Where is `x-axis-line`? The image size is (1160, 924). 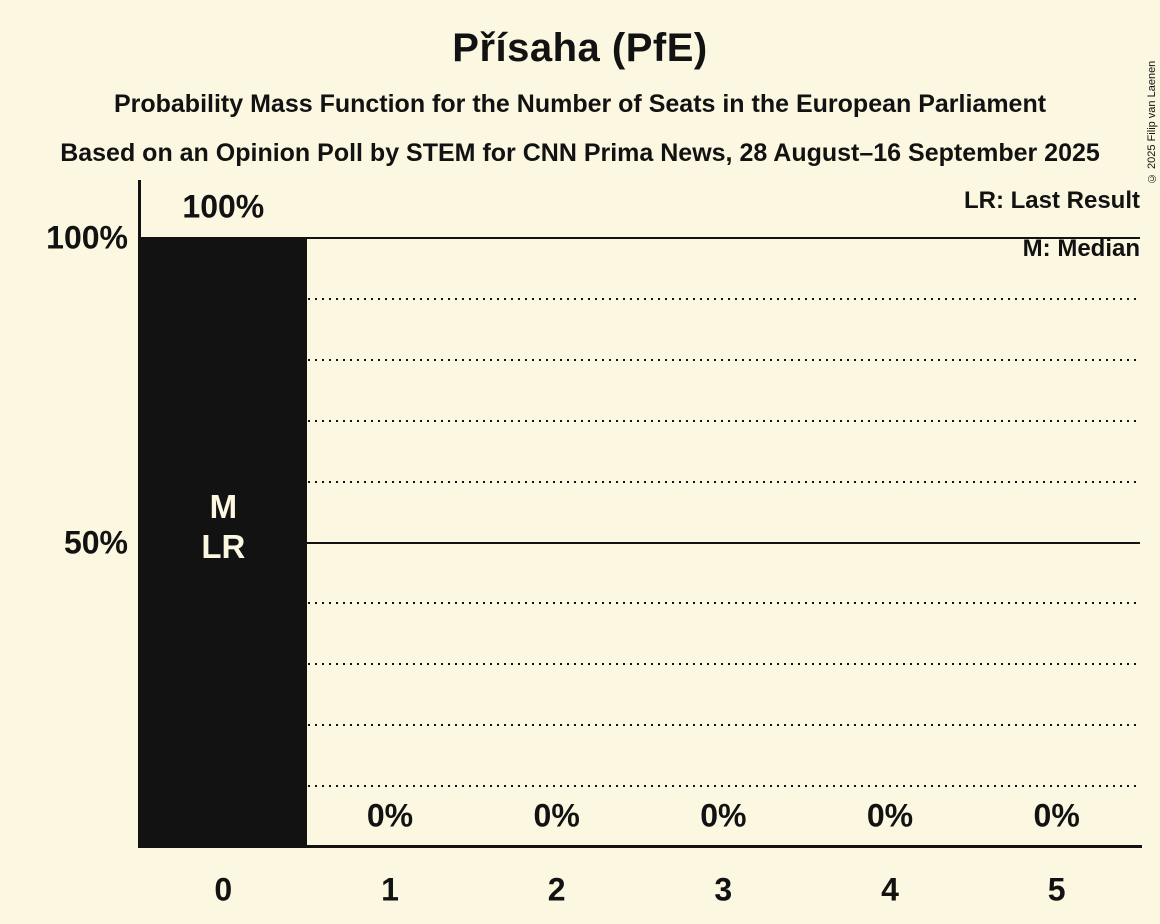
x-axis-line is located at coordinates (640, 846).